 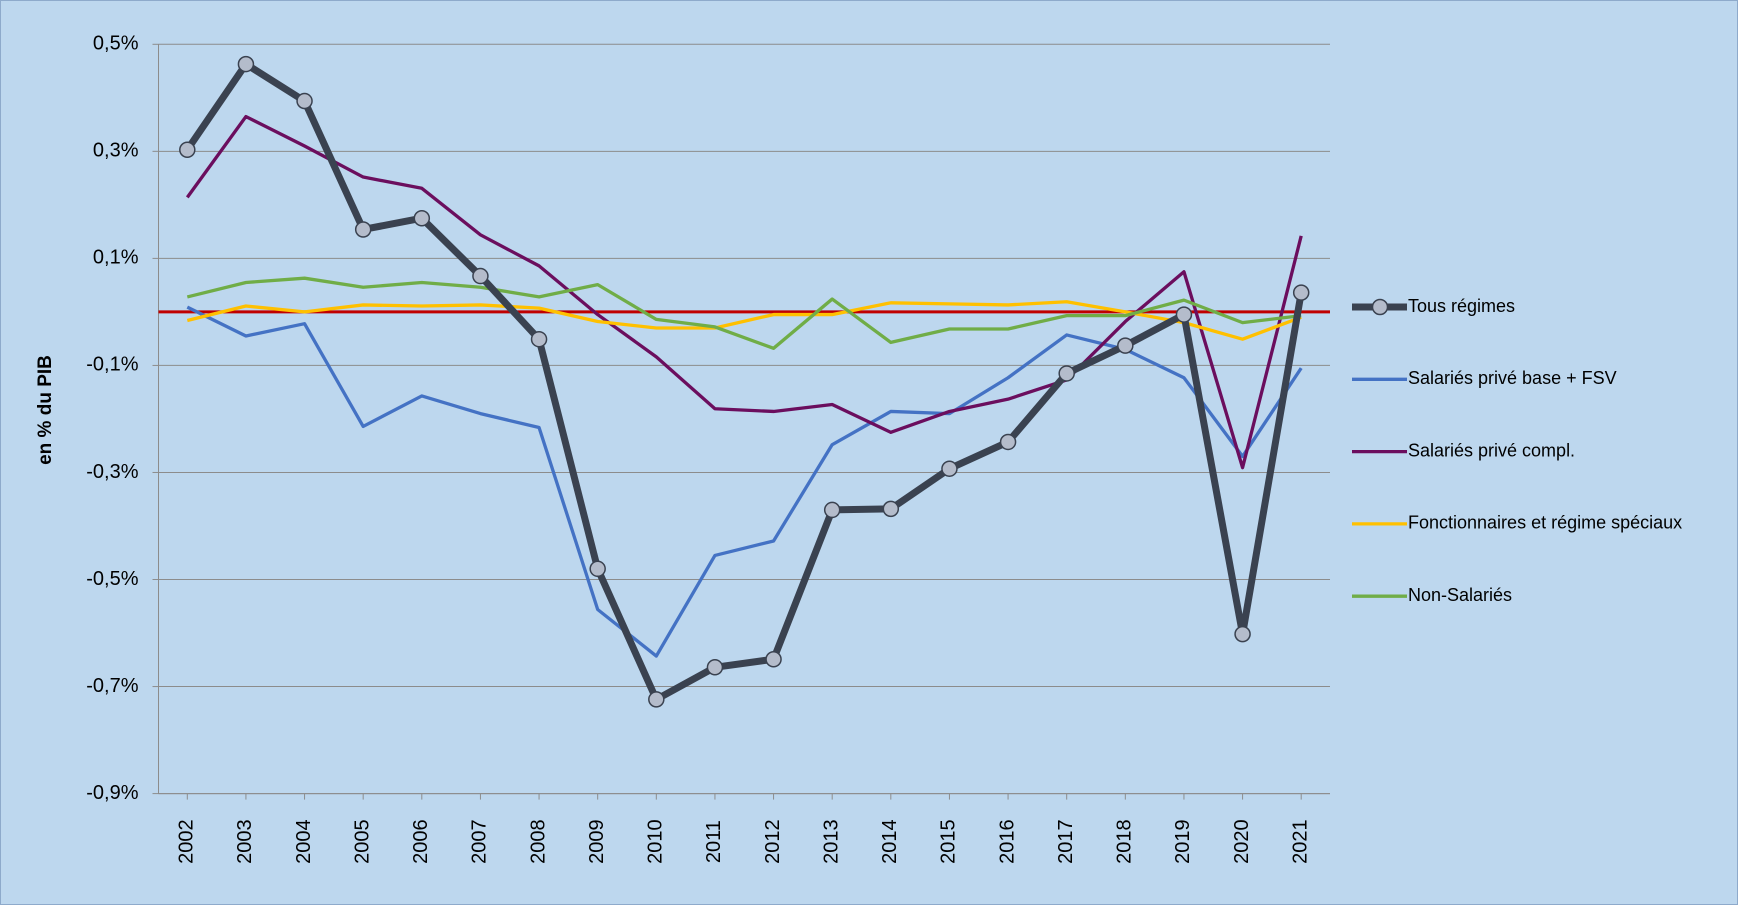 What do you see at coordinates (245, 841) in the screenshot?
I see `x-tick-label: 2003` at bounding box center [245, 841].